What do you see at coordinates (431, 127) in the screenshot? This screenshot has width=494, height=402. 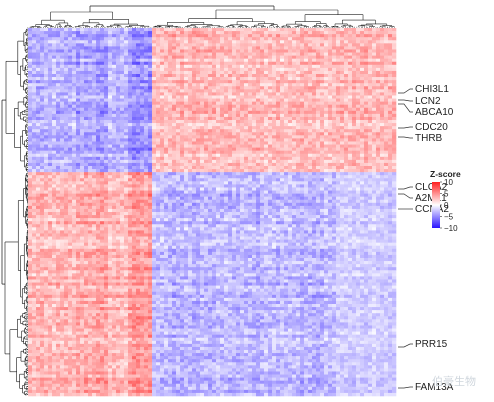 I see `row-label: CDC20` at bounding box center [431, 127].